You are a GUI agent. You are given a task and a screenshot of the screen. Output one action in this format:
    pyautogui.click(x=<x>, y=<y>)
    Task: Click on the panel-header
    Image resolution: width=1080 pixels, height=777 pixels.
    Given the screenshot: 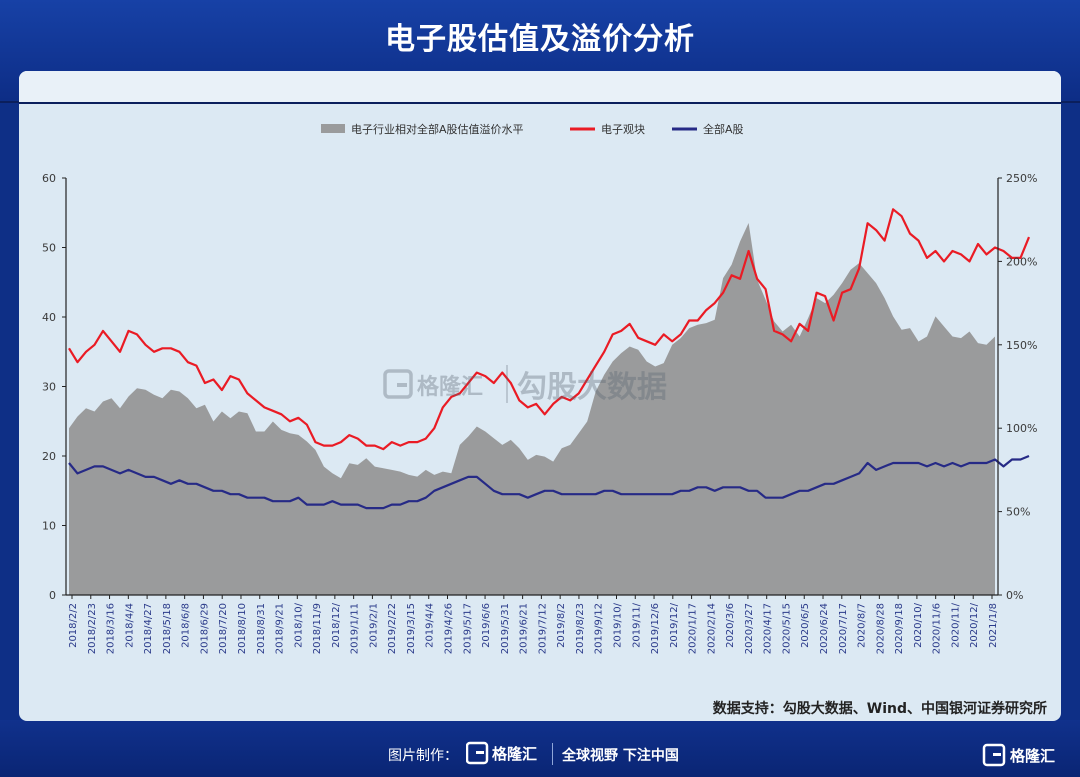 What is the action you would take?
    pyautogui.click(x=540, y=87)
    